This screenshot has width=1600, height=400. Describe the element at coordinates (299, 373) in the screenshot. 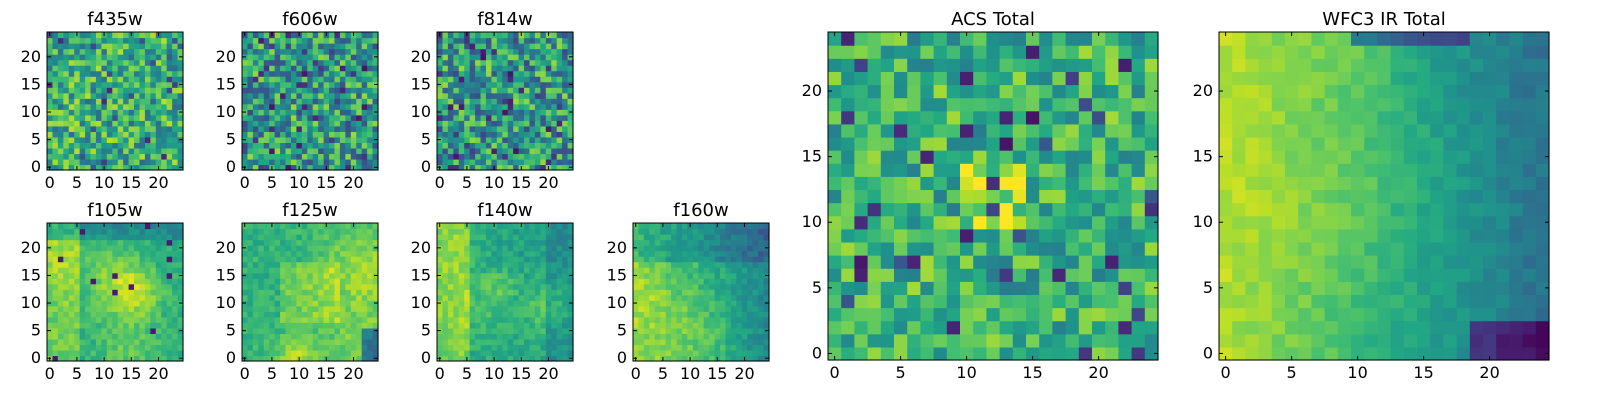

I see `x-tick-label: 10` at that location.